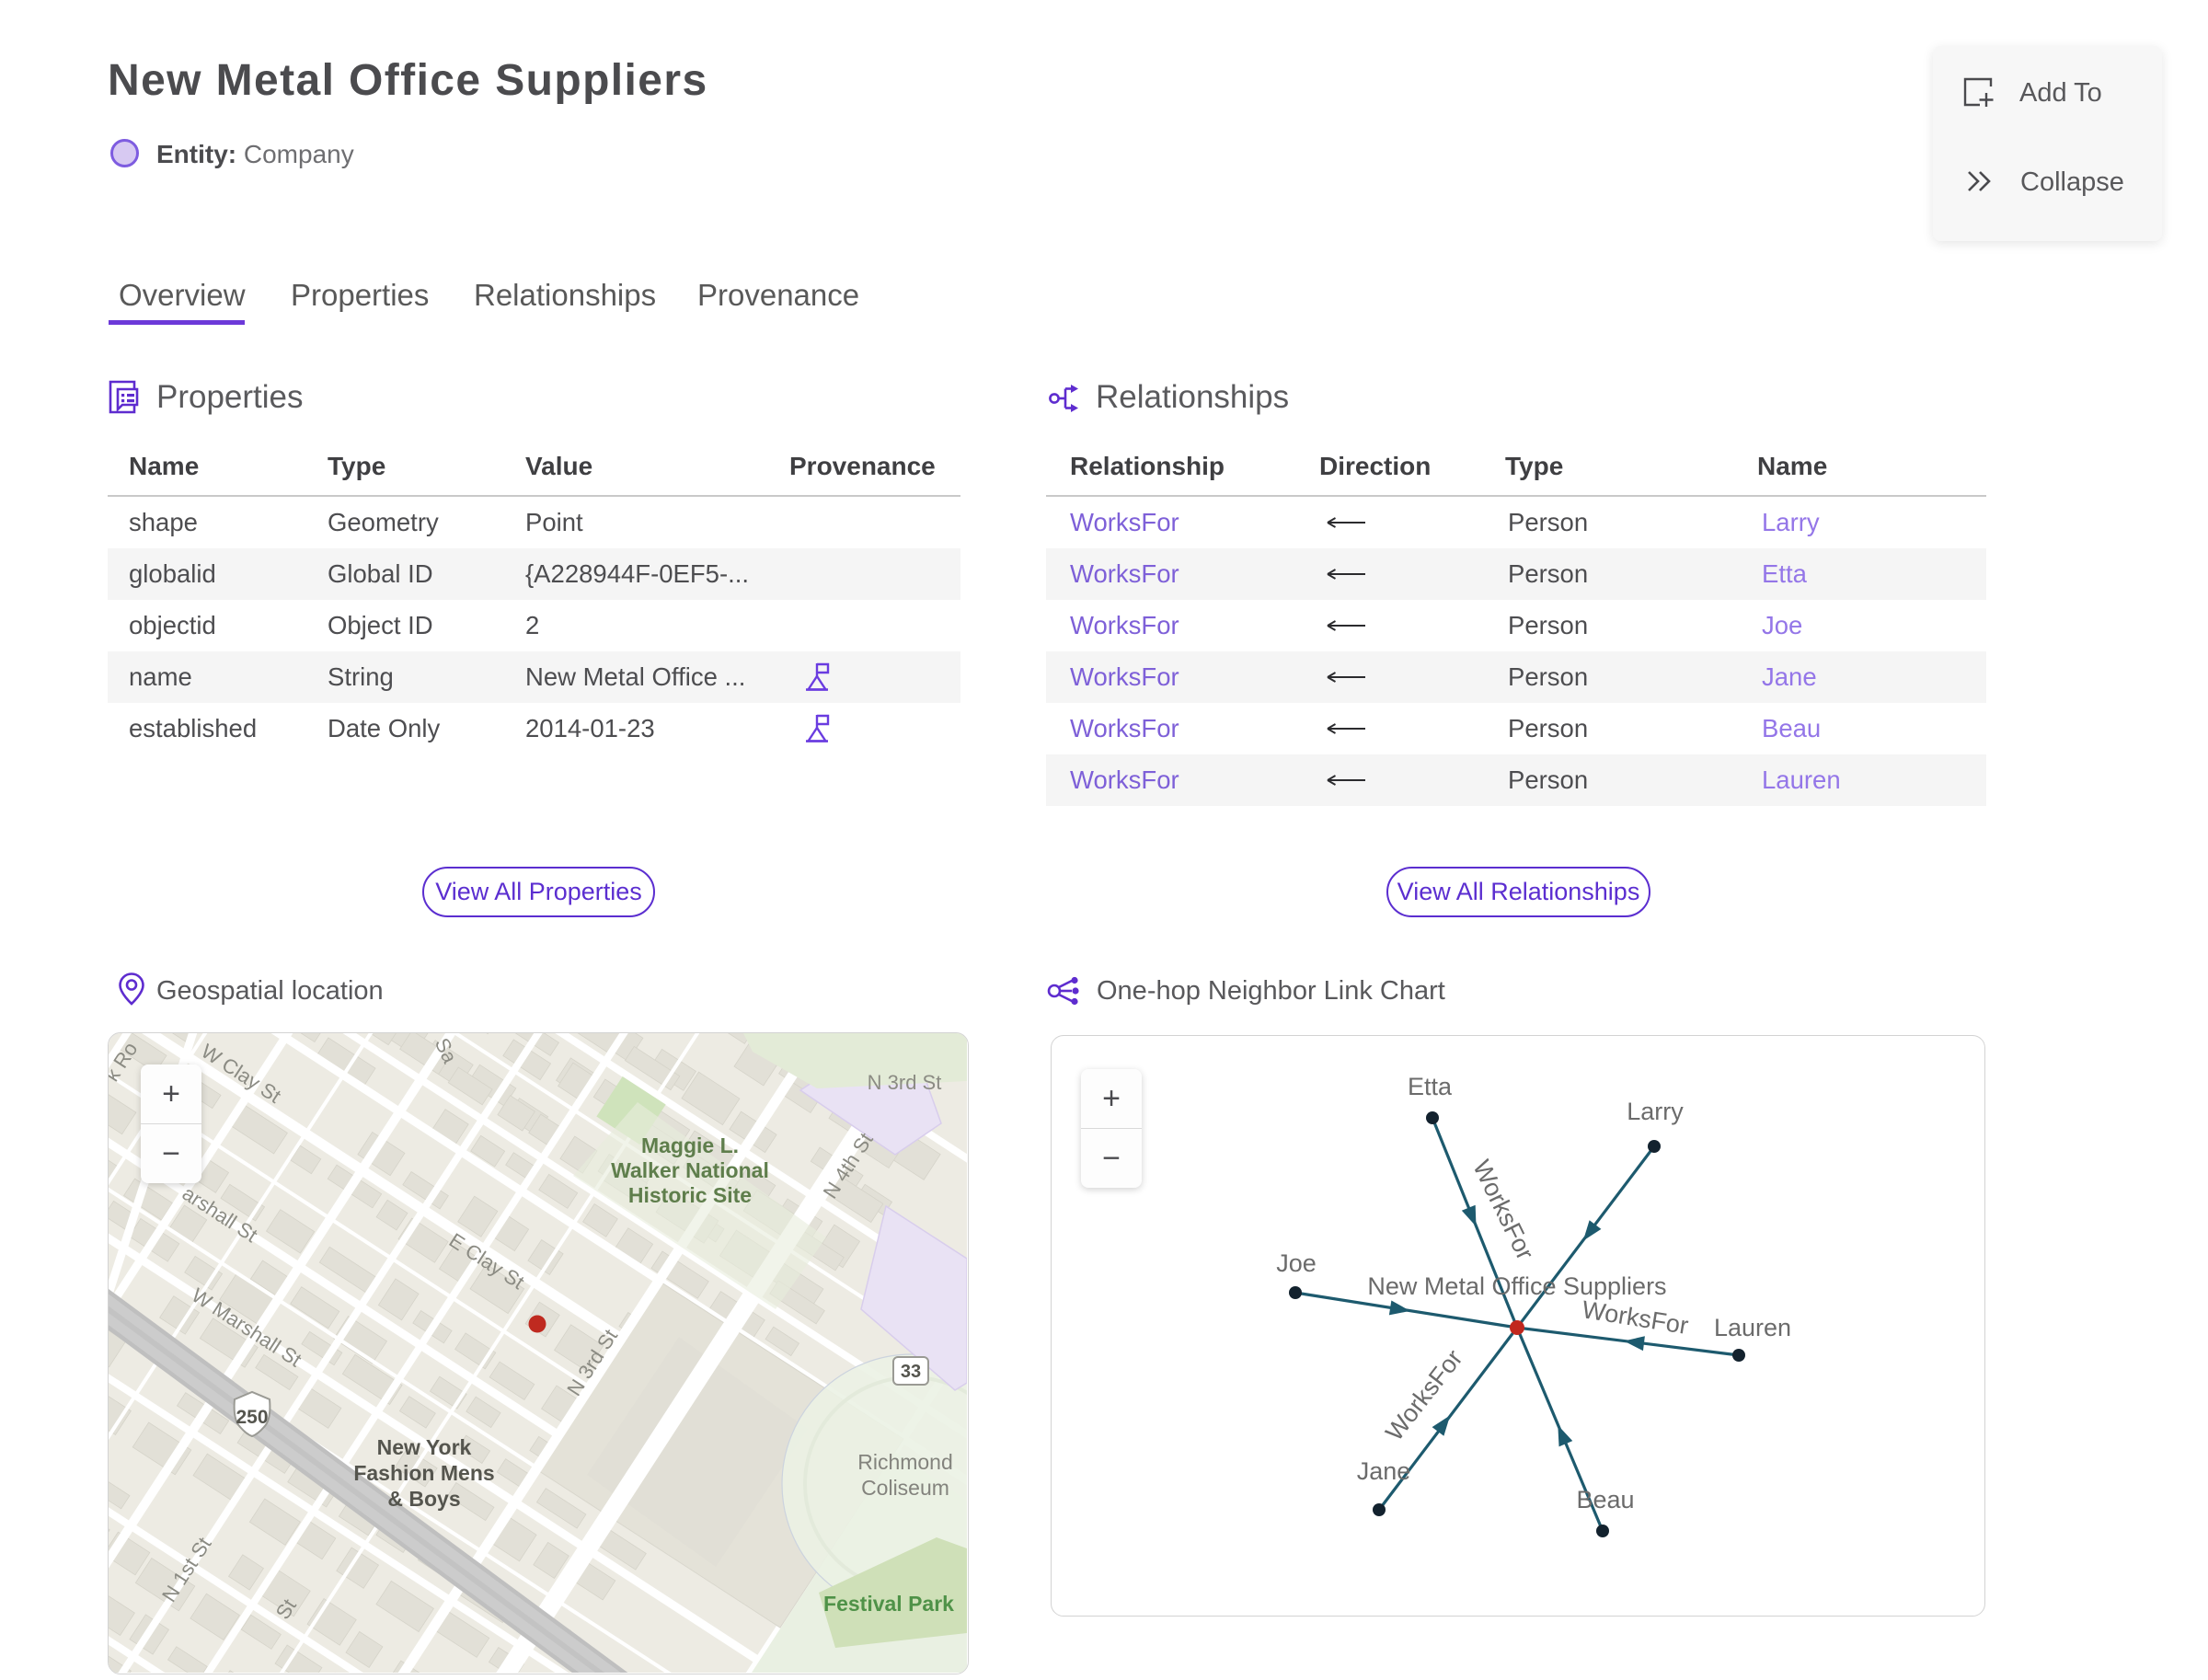  What do you see at coordinates (423, 1473) in the screenshot?
I see `svg-text: Fashion Mens` at bounding box center [423, 1473].